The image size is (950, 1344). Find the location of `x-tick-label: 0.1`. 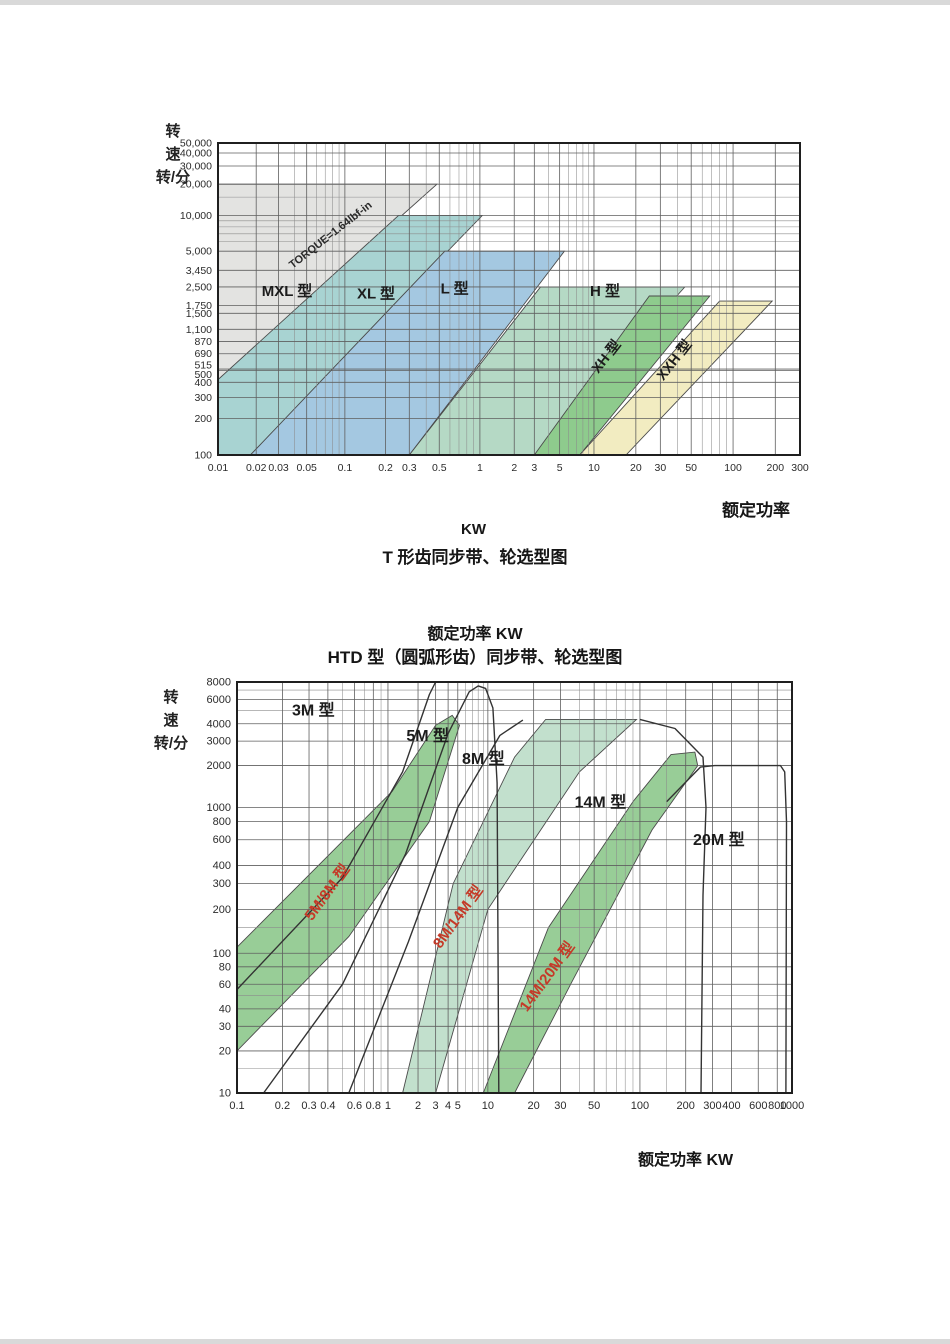

x-tick-label: 0.1 is located at coordinates (345, 468).